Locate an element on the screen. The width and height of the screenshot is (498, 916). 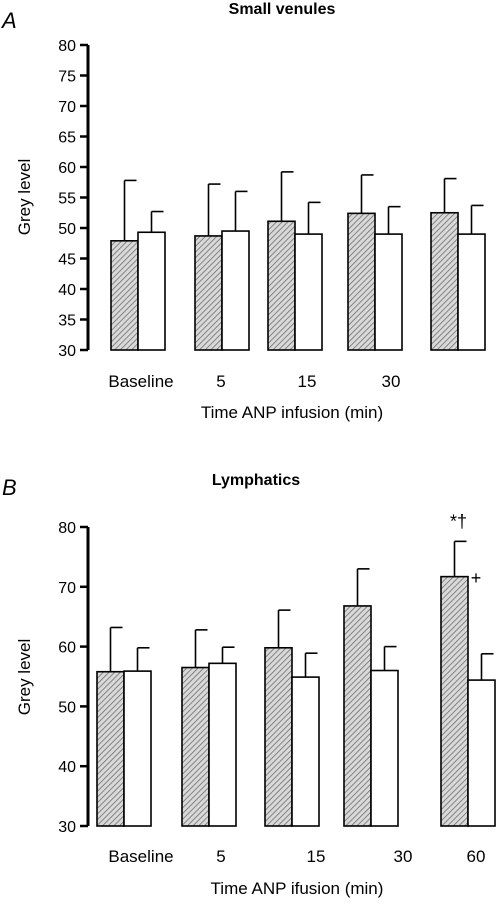
y-tick-label: 35 is located at coordinates (67, 321).